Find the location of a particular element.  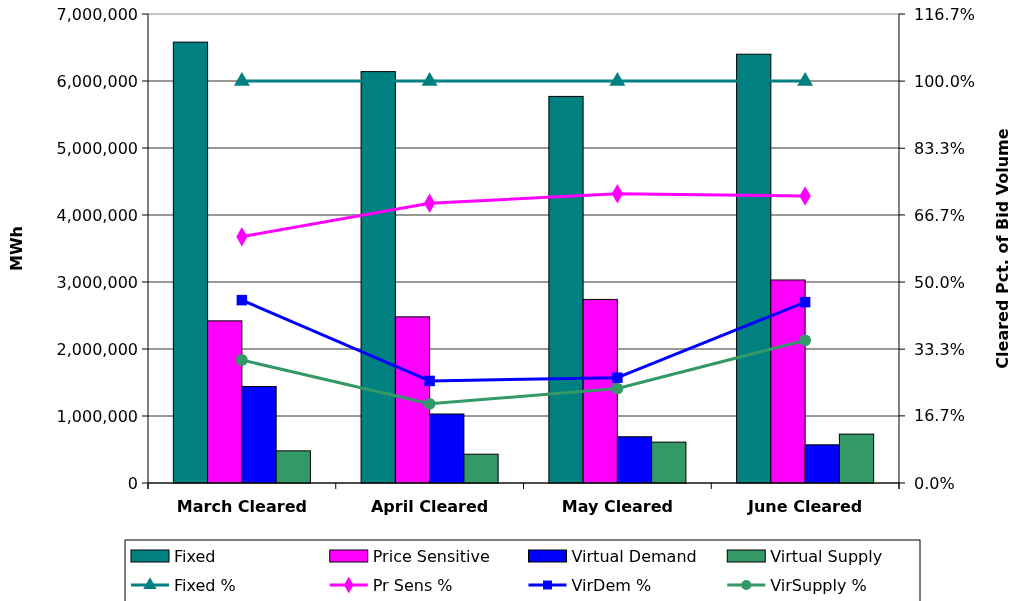

x-tick-label: May Cleared is located at coordinates (617, 506).